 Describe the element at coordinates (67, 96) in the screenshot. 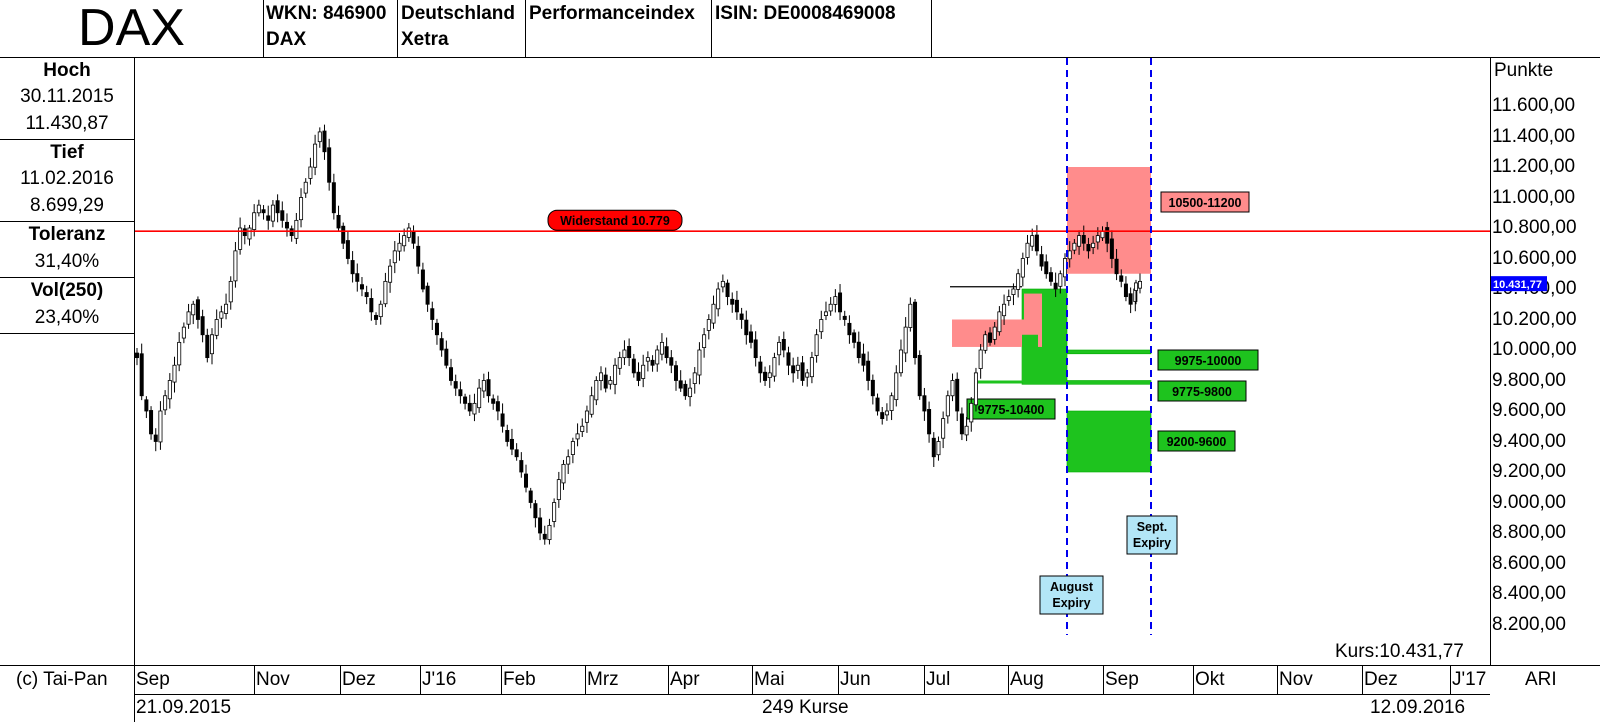

I see `high-date: 30.11.2015` at that location.